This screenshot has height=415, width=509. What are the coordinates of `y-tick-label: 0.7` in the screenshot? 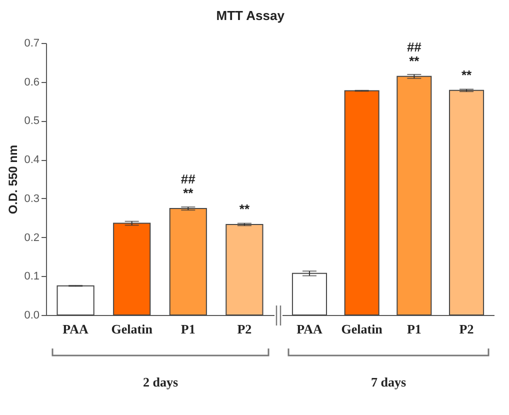 It's located at (32, 44).